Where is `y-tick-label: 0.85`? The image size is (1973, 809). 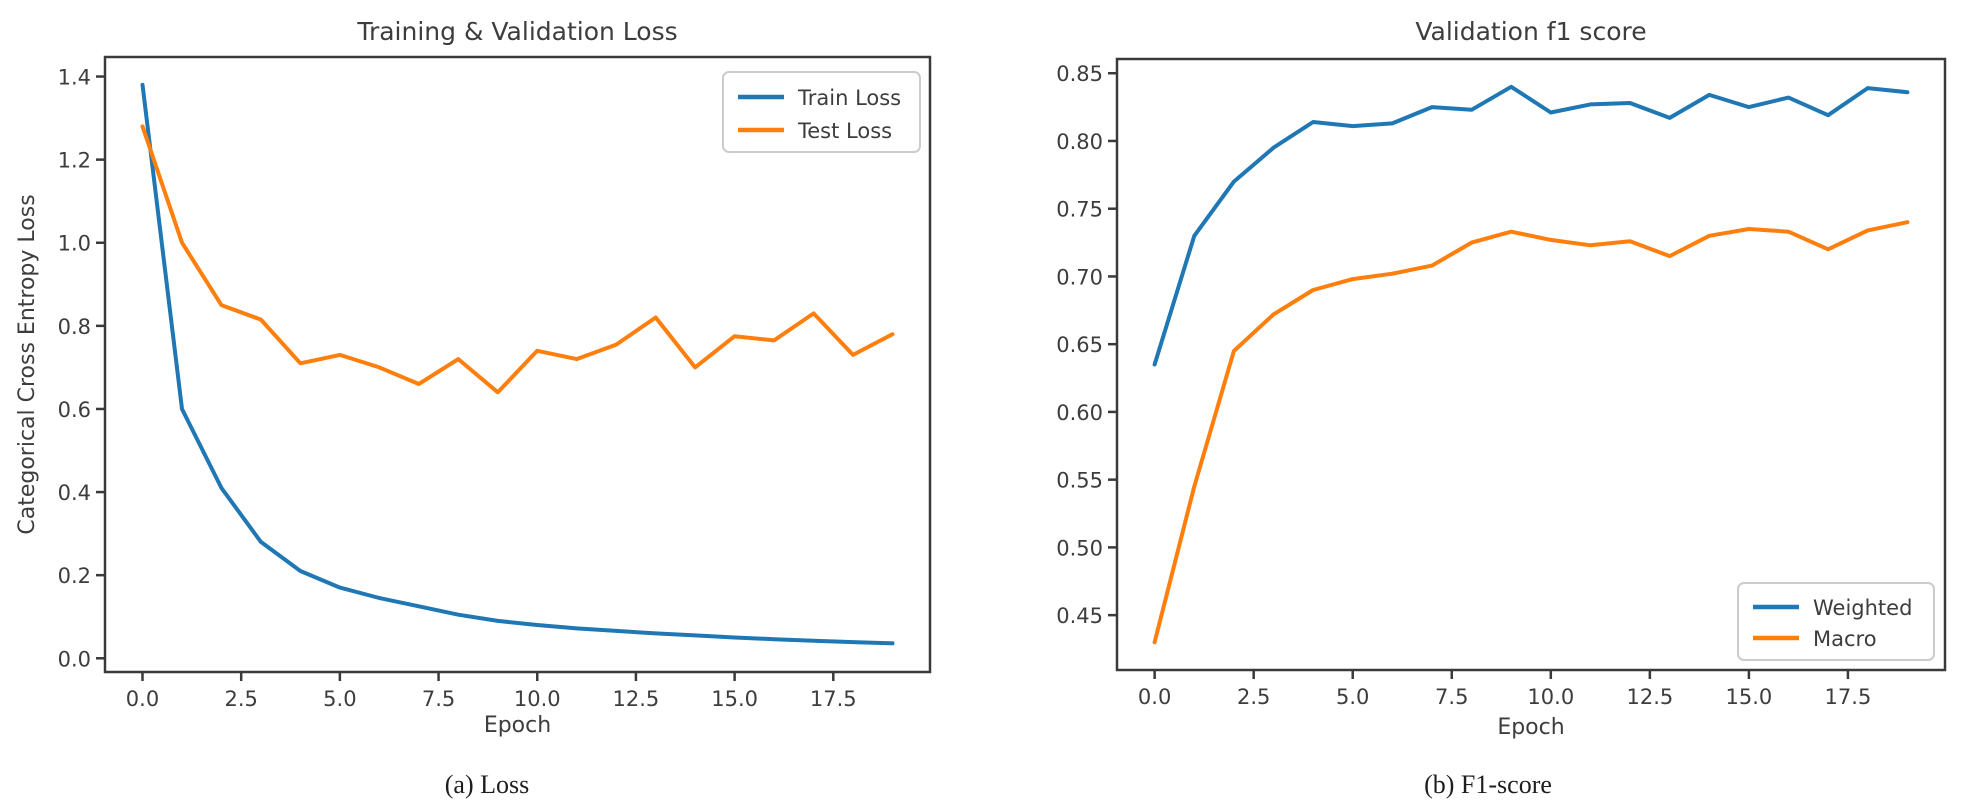
y-tick-label: 0.85 is located at coordinates (1079, 74).